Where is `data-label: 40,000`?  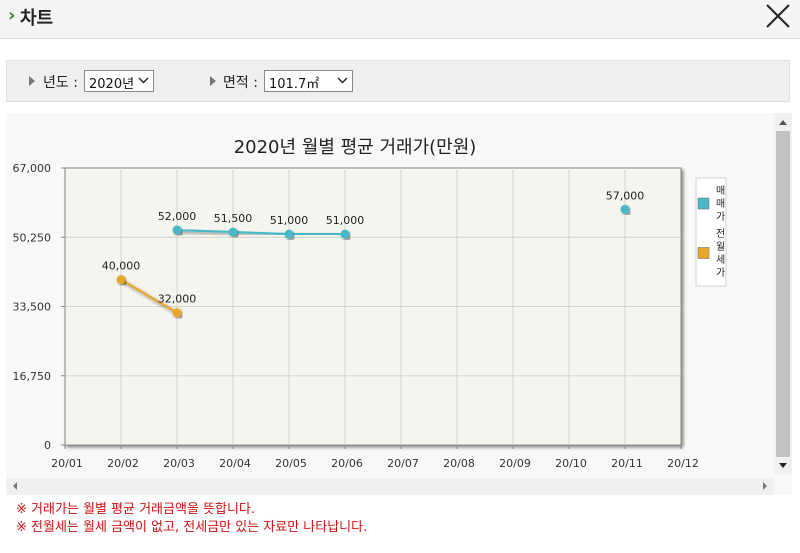
data-label: 40,000 is located at coordinates (121, 266).